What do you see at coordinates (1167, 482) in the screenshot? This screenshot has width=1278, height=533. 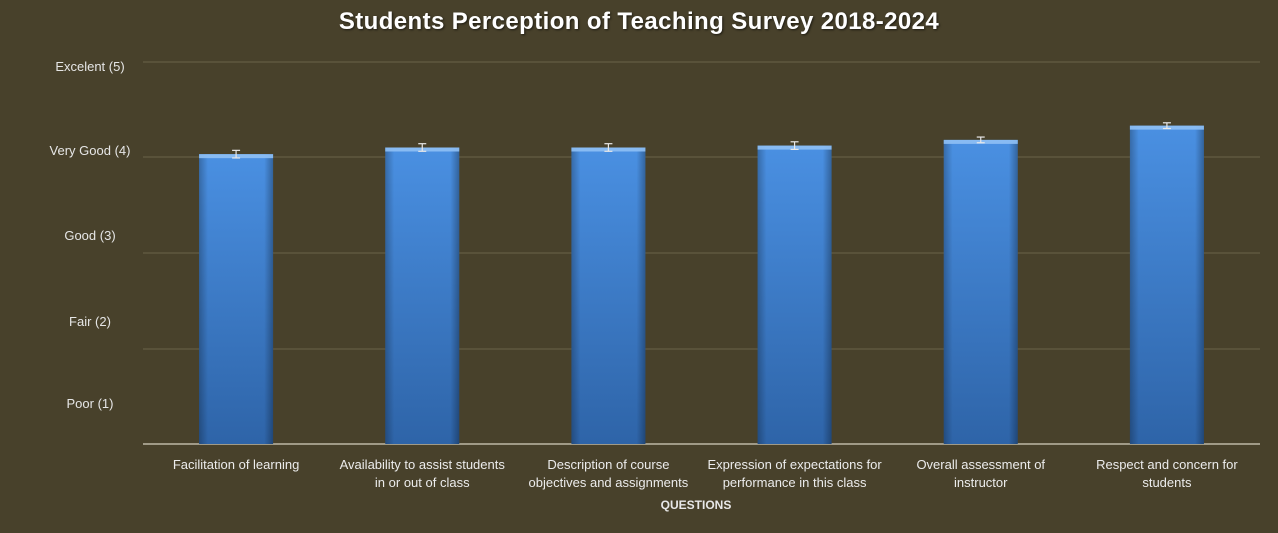 I see `x-tick-label-line: students` at bounding box center [1167, 482].